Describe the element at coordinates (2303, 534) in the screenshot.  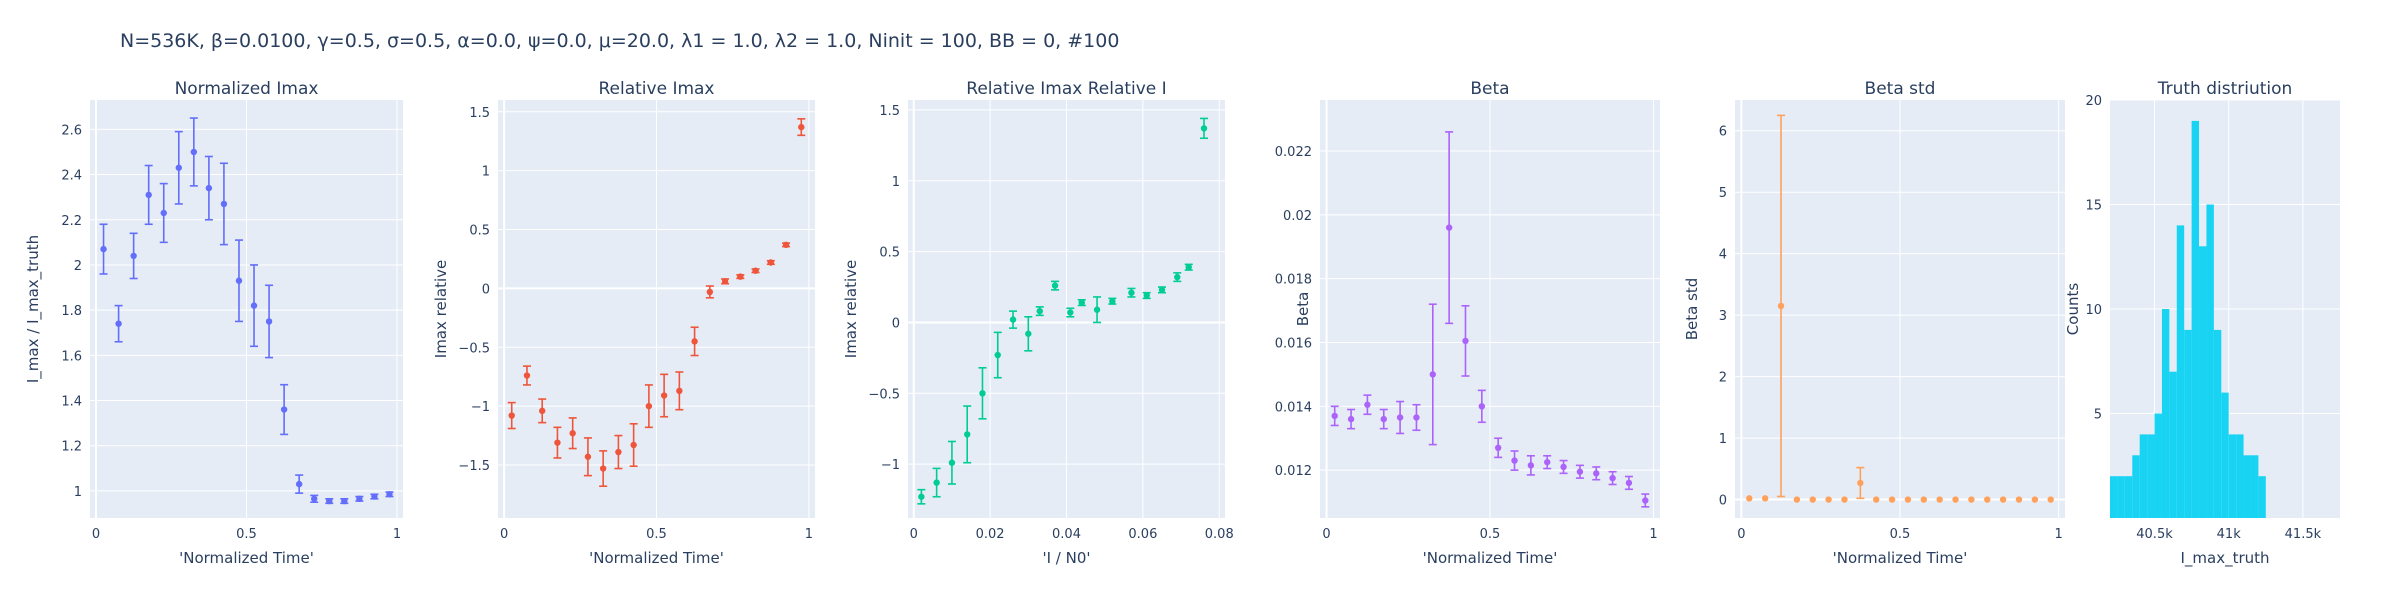
I see `x-tick-label: 41.5k` at that location.